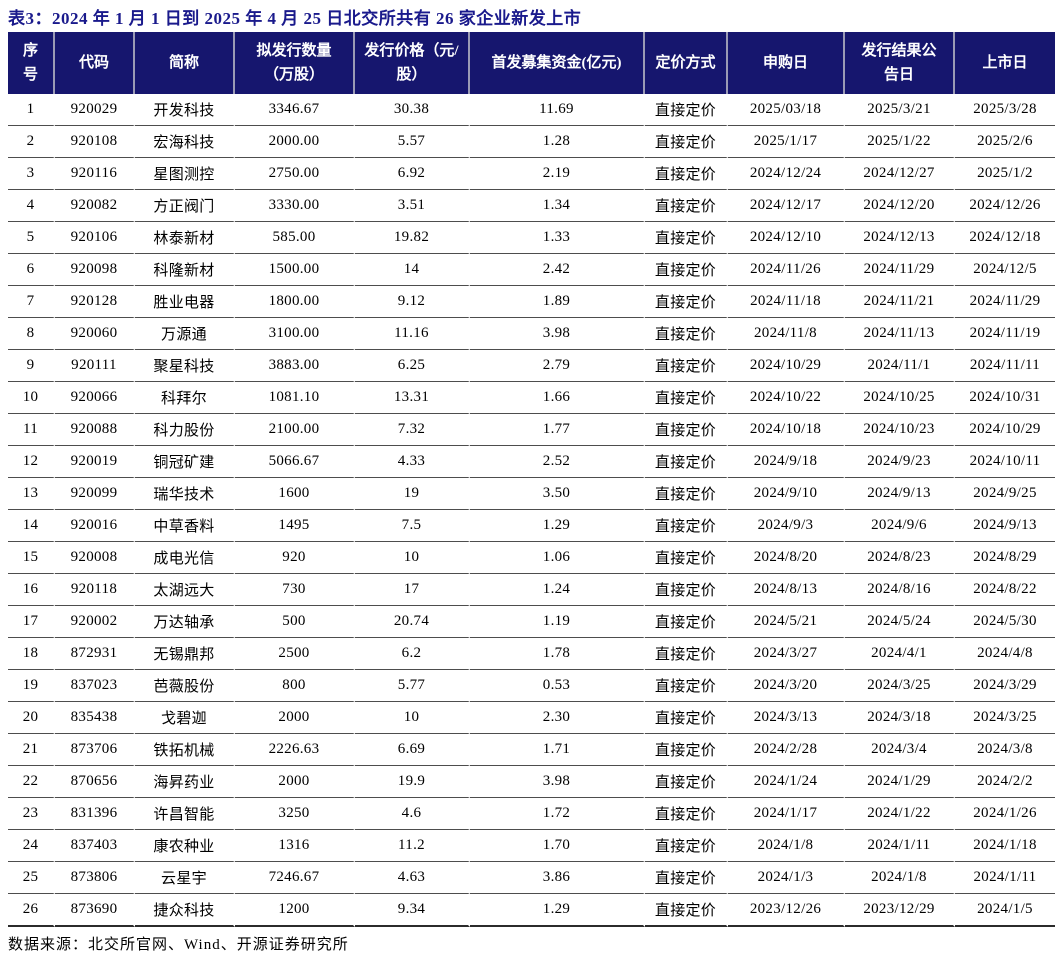  Describe the element at coordinates (900, 910) in the screenshot. I see `table-cell: 2023/12/29` at that location.